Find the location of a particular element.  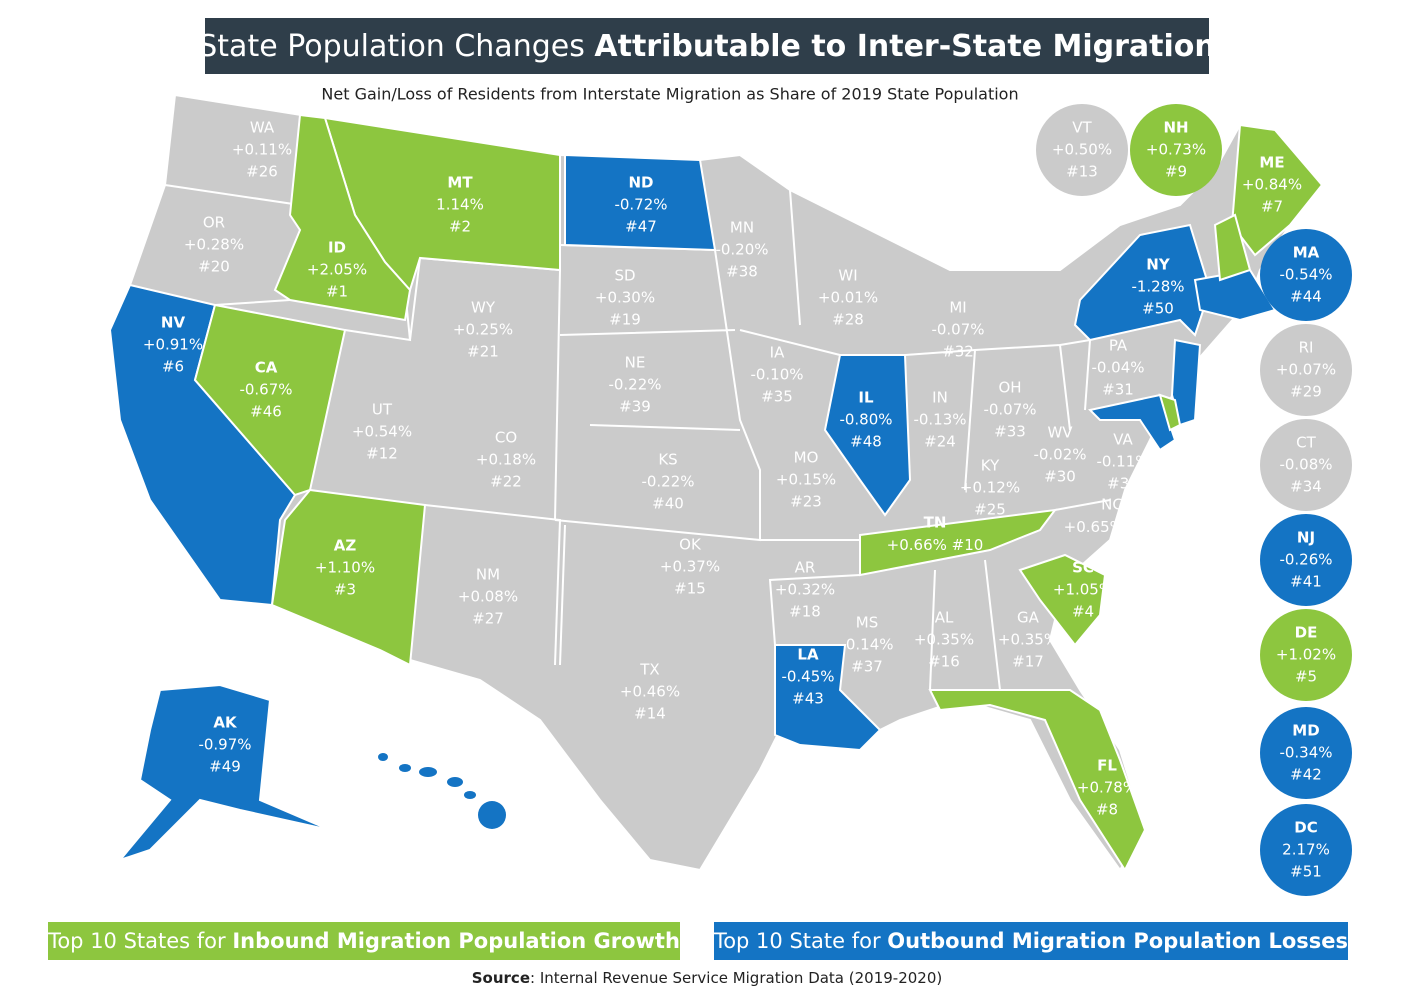

title-bar is located at coordinates (707, 46).